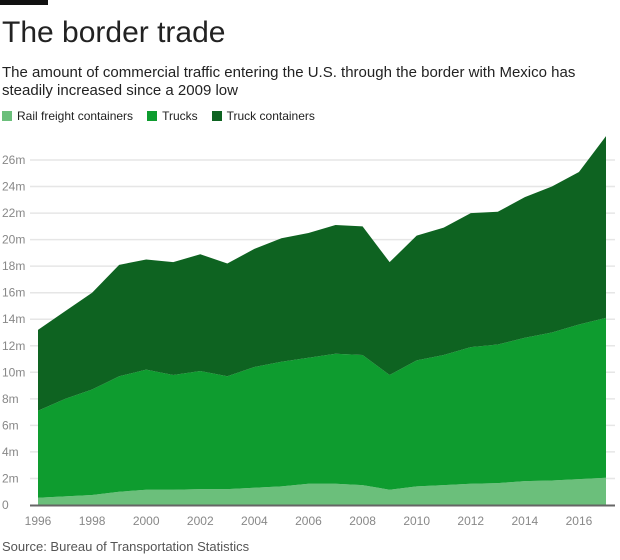  Describe the element at coordinates (13, 160) in the screenshot. I see `y-tick-label: 26m` at that location.